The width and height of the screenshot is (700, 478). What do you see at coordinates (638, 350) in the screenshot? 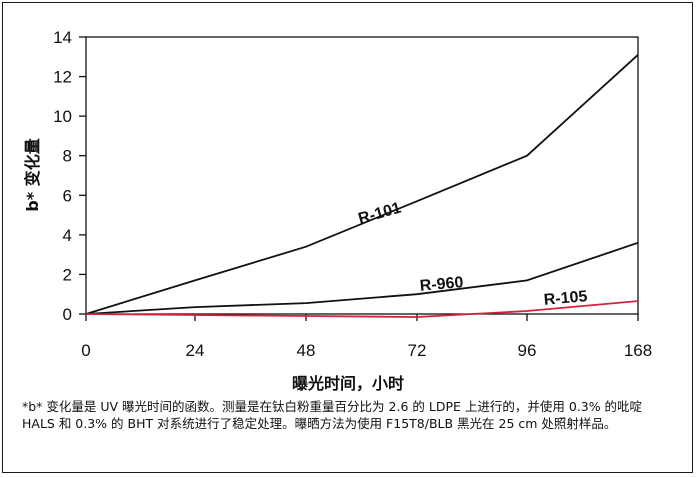
I see `x-tick-label: 168` at bounding box center [638, 350].